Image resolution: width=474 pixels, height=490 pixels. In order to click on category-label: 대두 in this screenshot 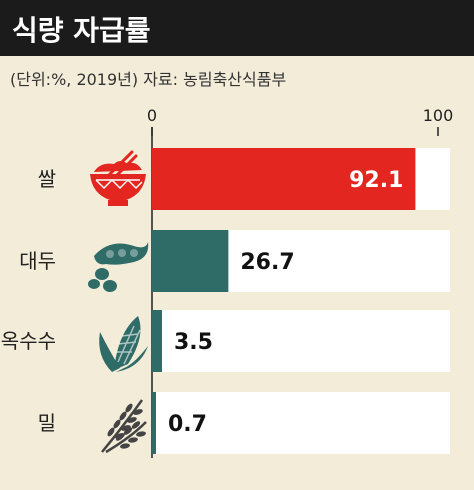, I will do `click(37, 261)`.